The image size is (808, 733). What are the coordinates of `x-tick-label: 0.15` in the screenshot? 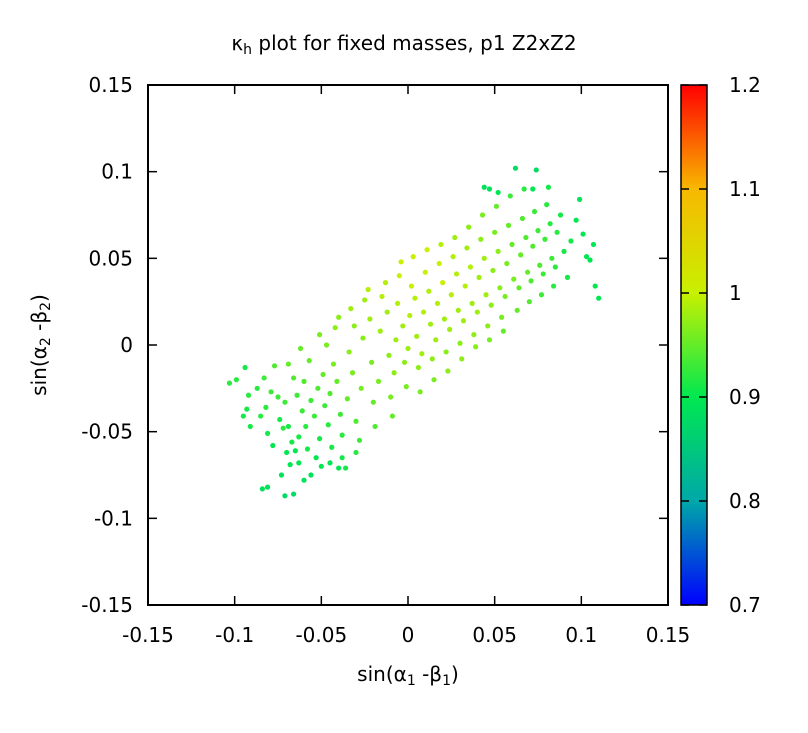 It's located at (668, 635).